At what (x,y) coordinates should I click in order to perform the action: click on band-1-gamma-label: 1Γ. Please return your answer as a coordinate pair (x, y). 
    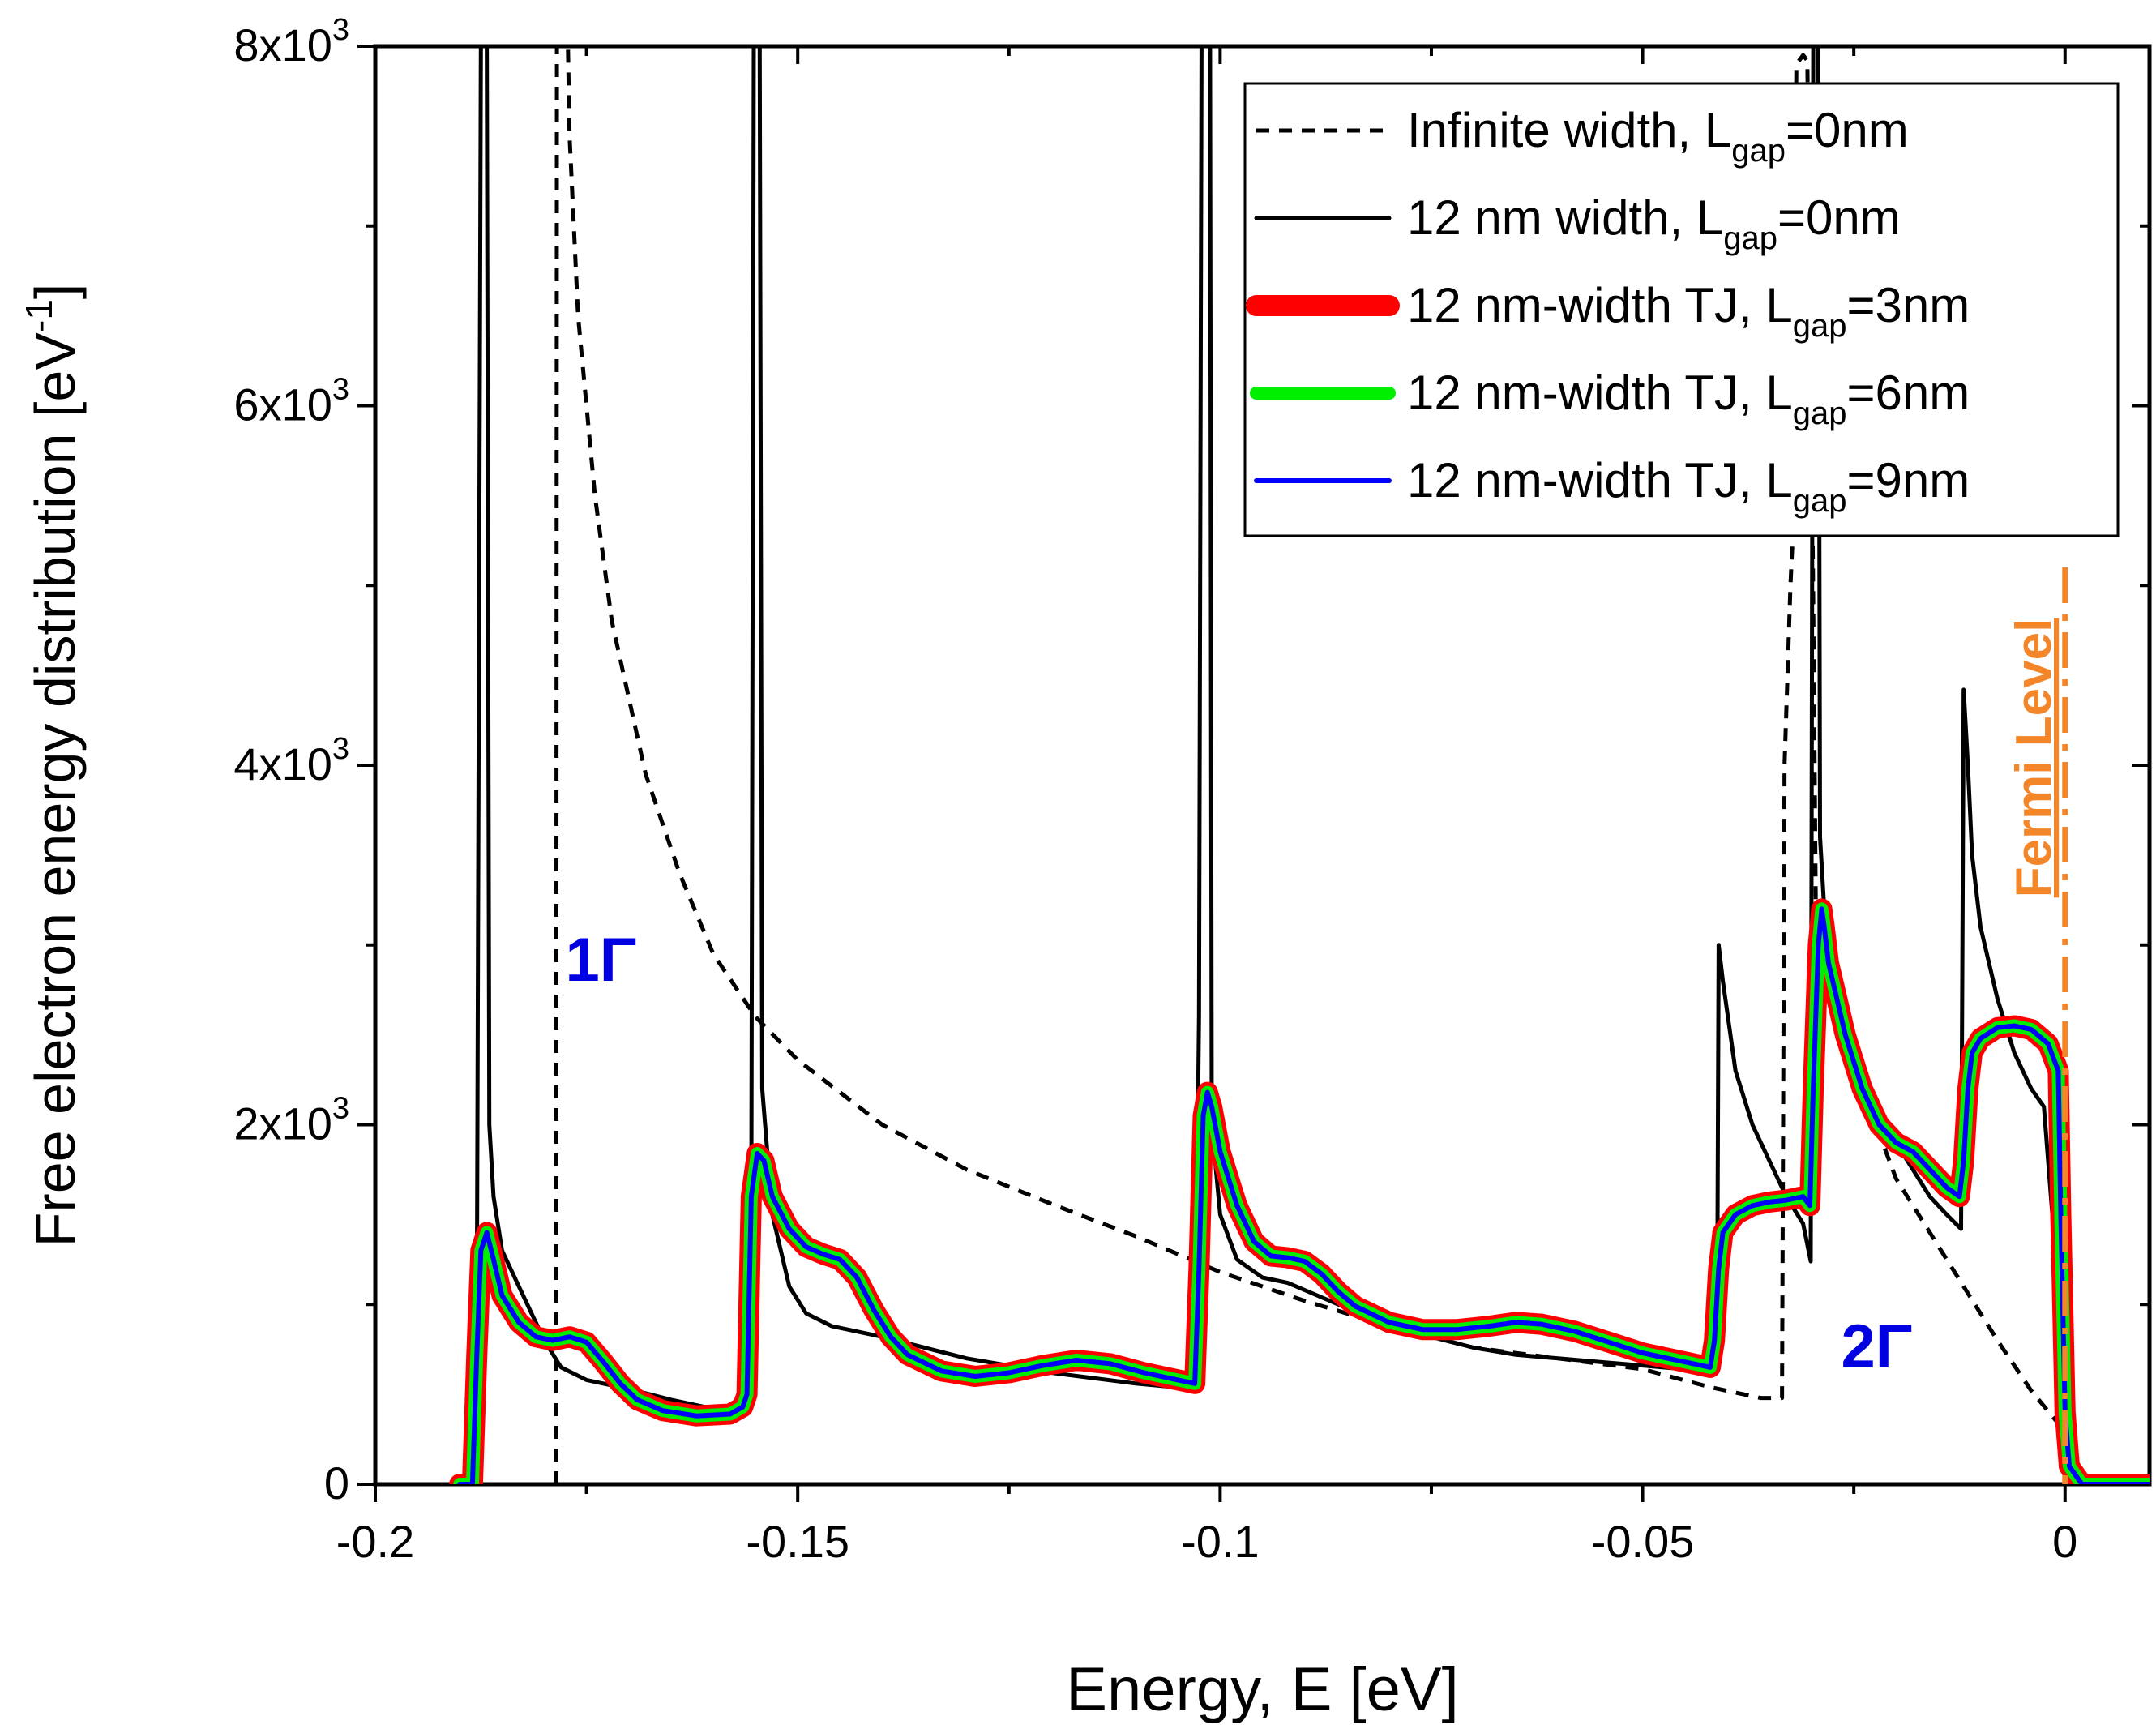
    Looking at the image, I should click on (601, 960).